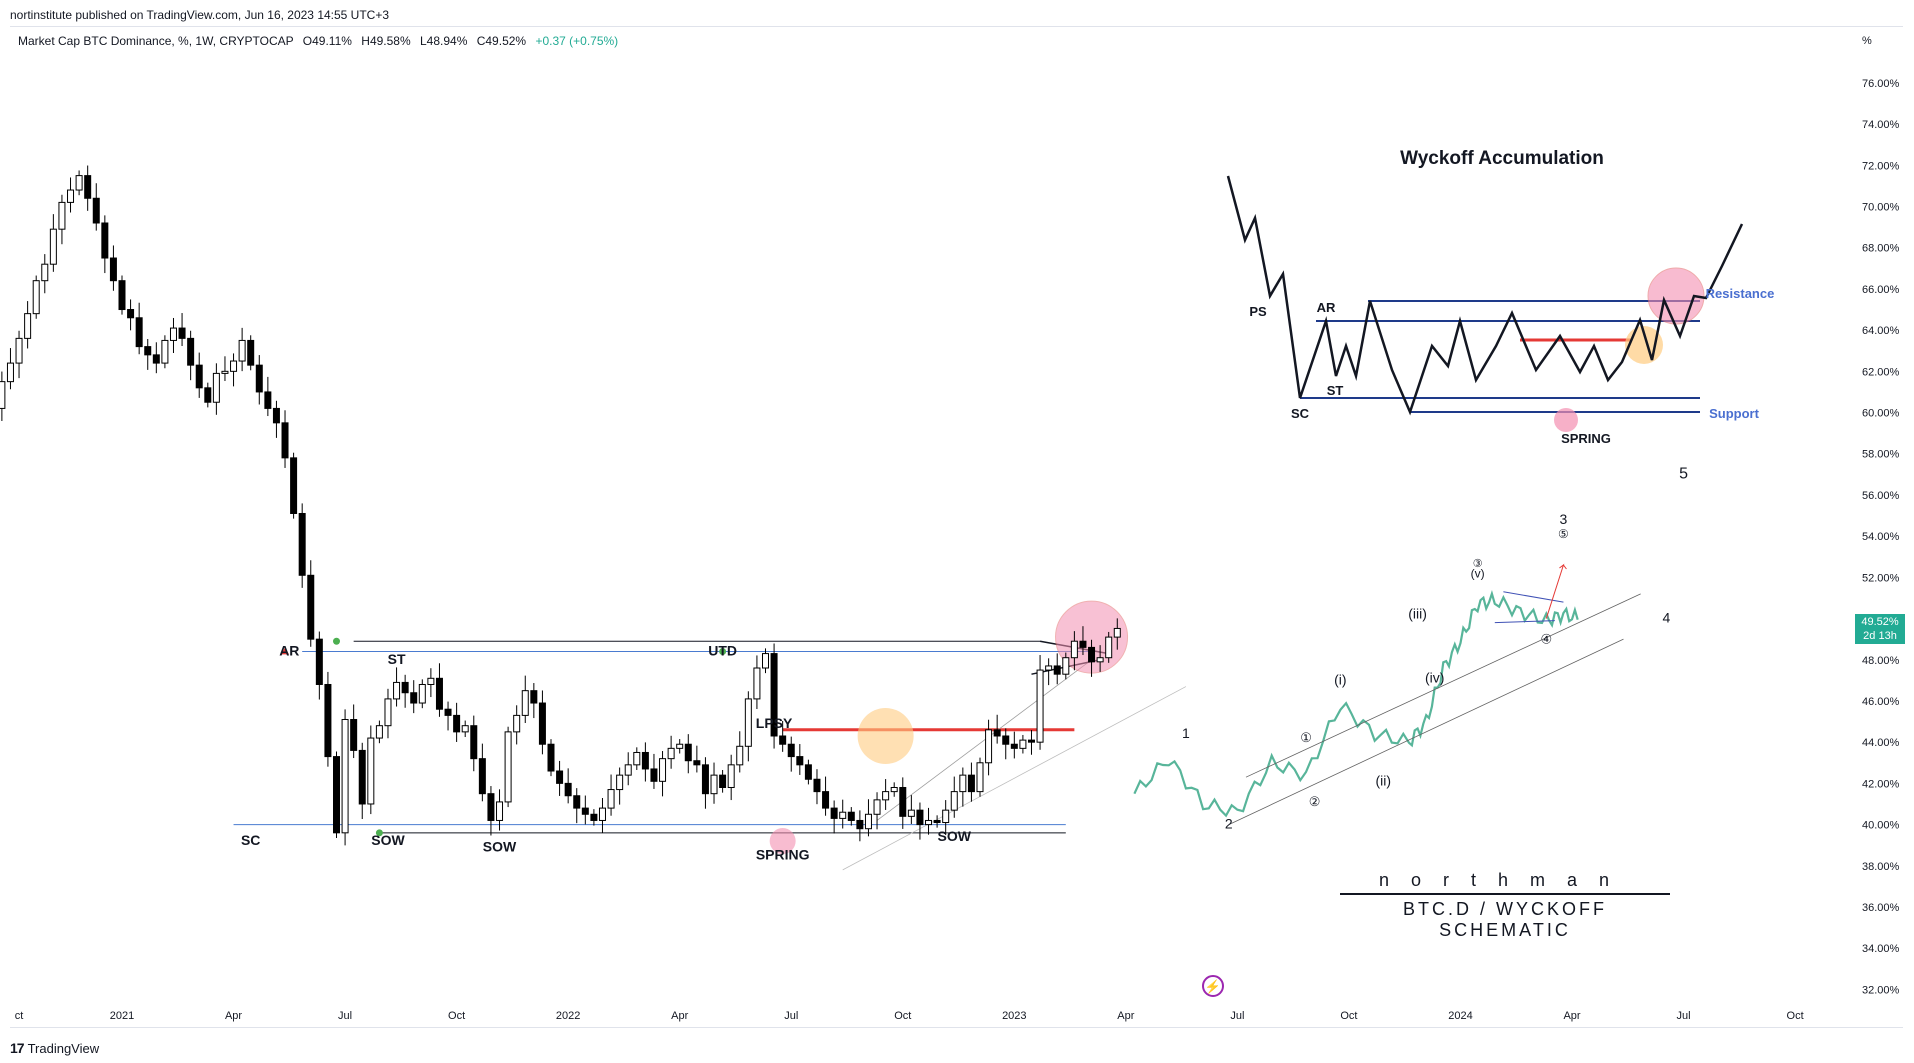 Image resolution: width=1914 pixels, height=1063 pixels. I want to click on lightning-icon: ⚡, so click(1213, 986).